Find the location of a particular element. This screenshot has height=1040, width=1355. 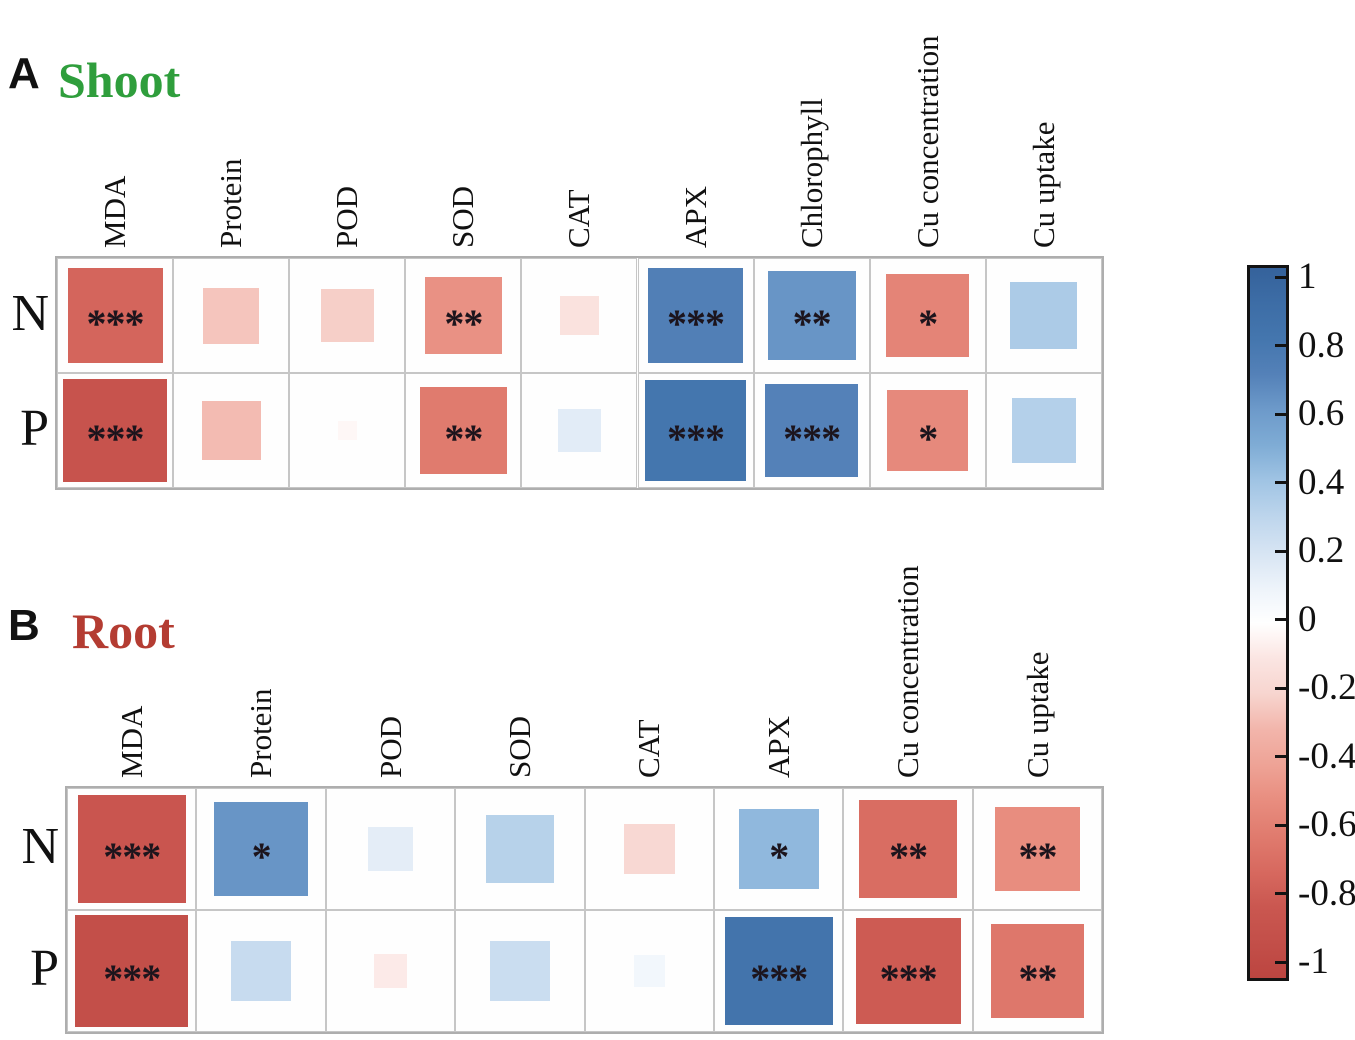

colorbar-tick-label: -0.2 is located at coordinates (1326, 687).